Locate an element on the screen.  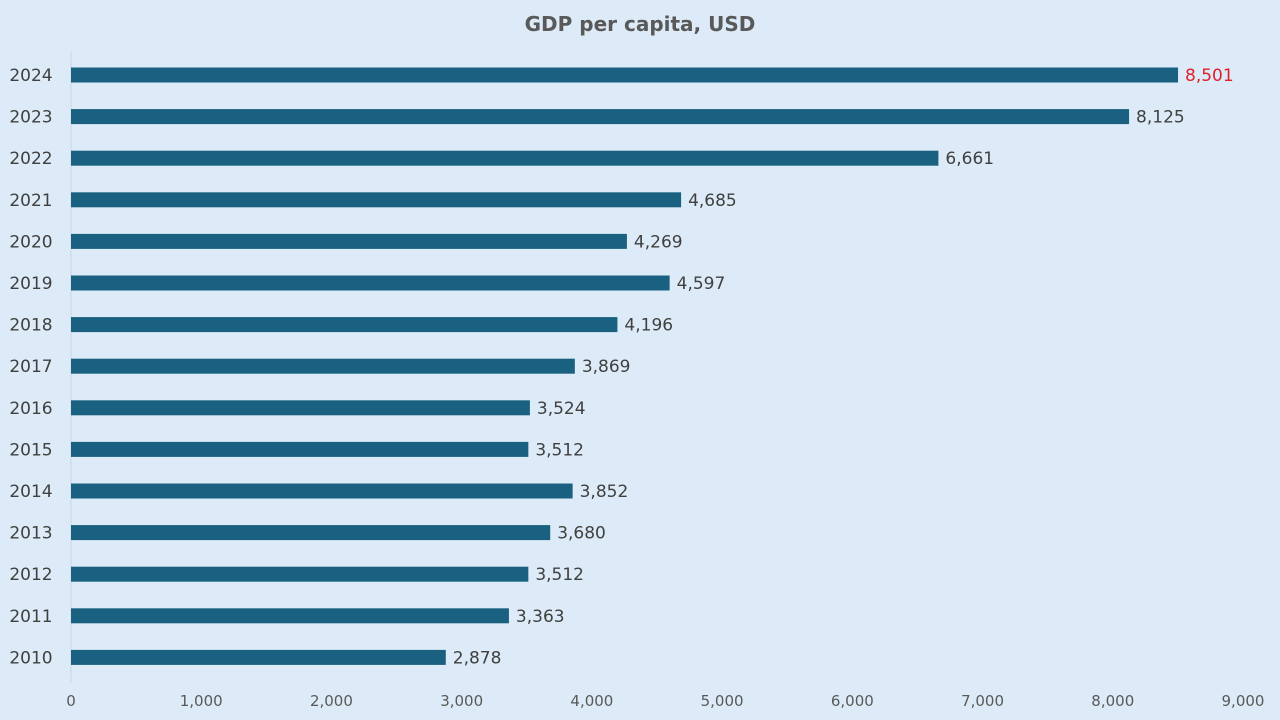
category-label-2012: 2012 is located at coordinates (30, 575).